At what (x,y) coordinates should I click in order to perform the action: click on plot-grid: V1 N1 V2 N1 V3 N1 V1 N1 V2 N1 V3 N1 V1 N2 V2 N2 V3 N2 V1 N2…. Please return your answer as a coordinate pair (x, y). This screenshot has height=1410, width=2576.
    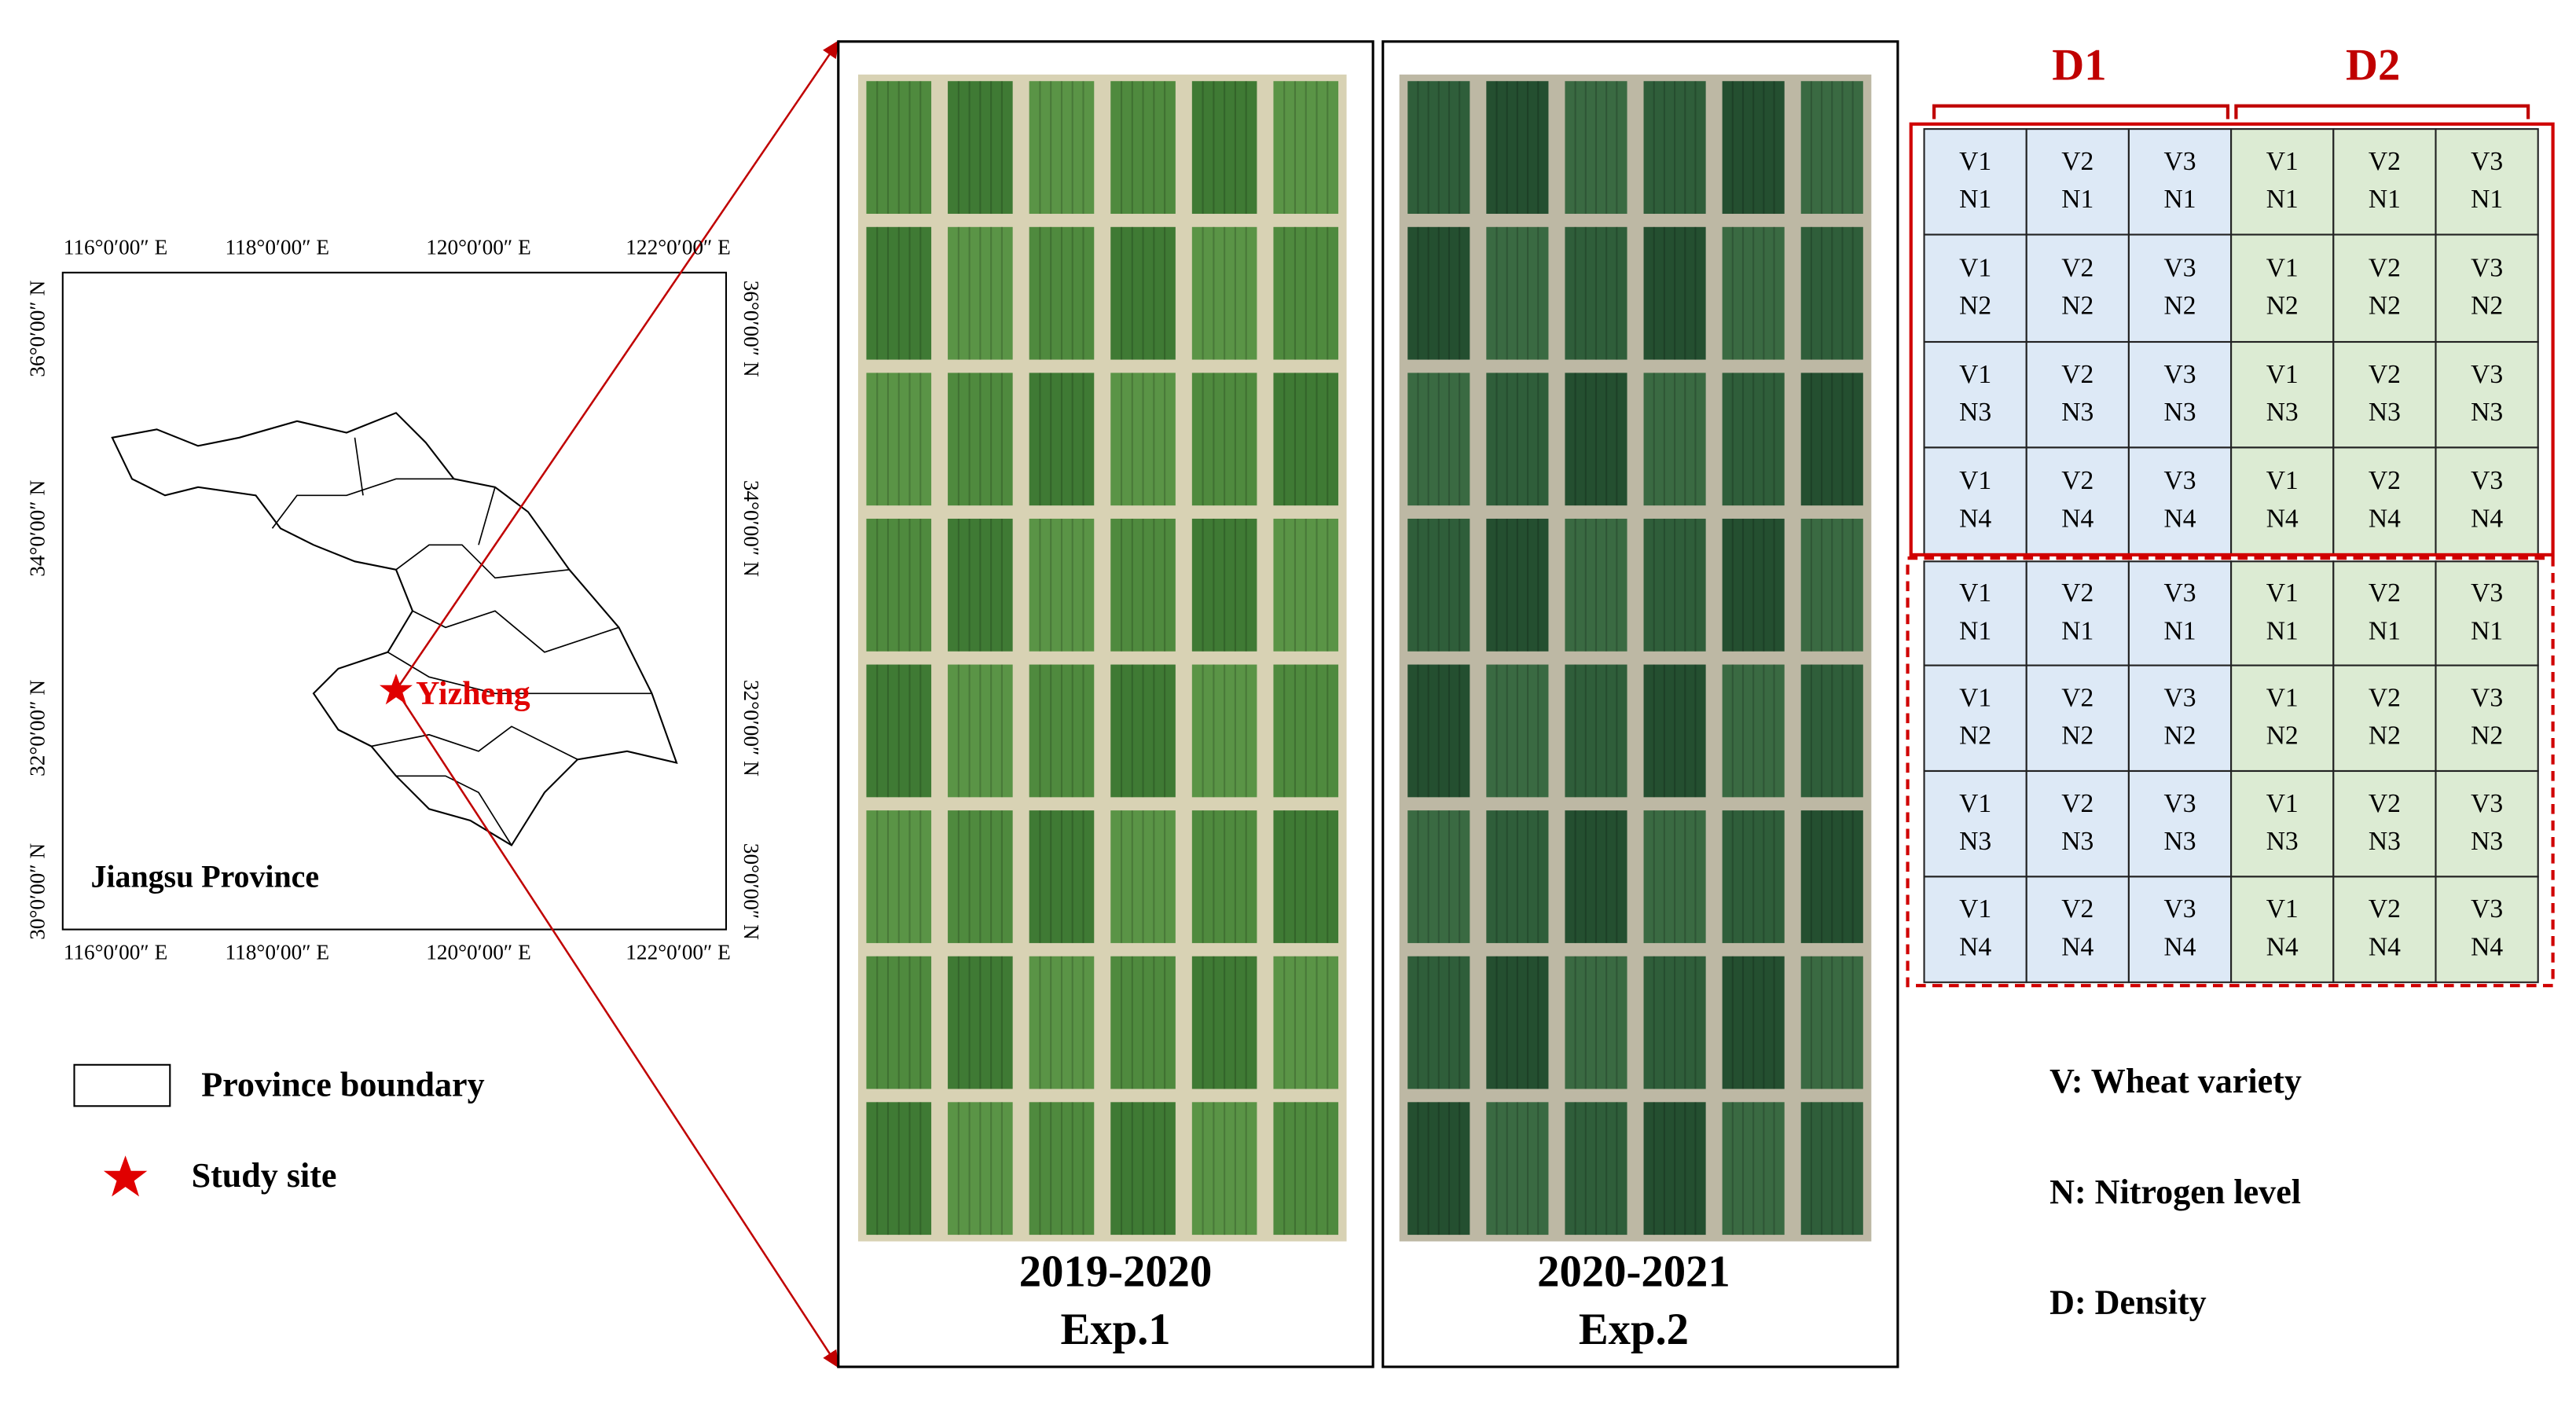
    Looking at the image, I should click on (2231, 555).